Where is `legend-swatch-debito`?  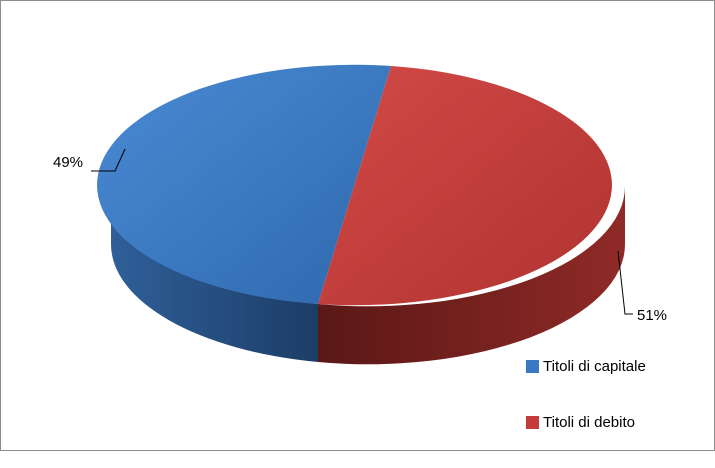 legend-swatch-debito is located at coordinates (532, 422).